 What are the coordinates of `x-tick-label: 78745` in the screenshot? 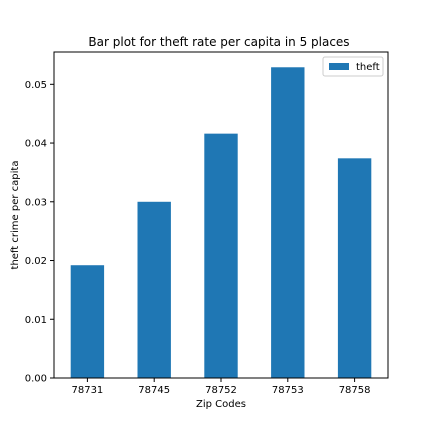 It's located at (154, 390).